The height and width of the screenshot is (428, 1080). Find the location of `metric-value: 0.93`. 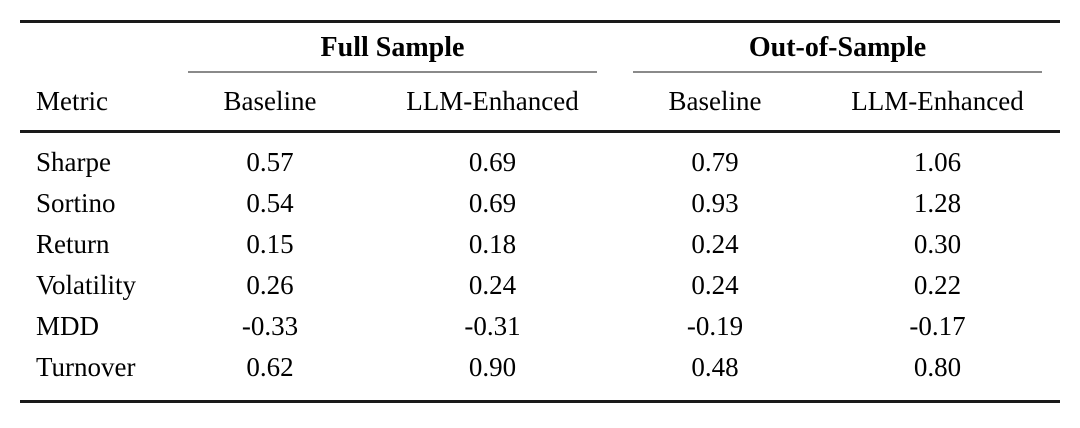

metric-value: 0.93 is located at coordinates (715, 202).